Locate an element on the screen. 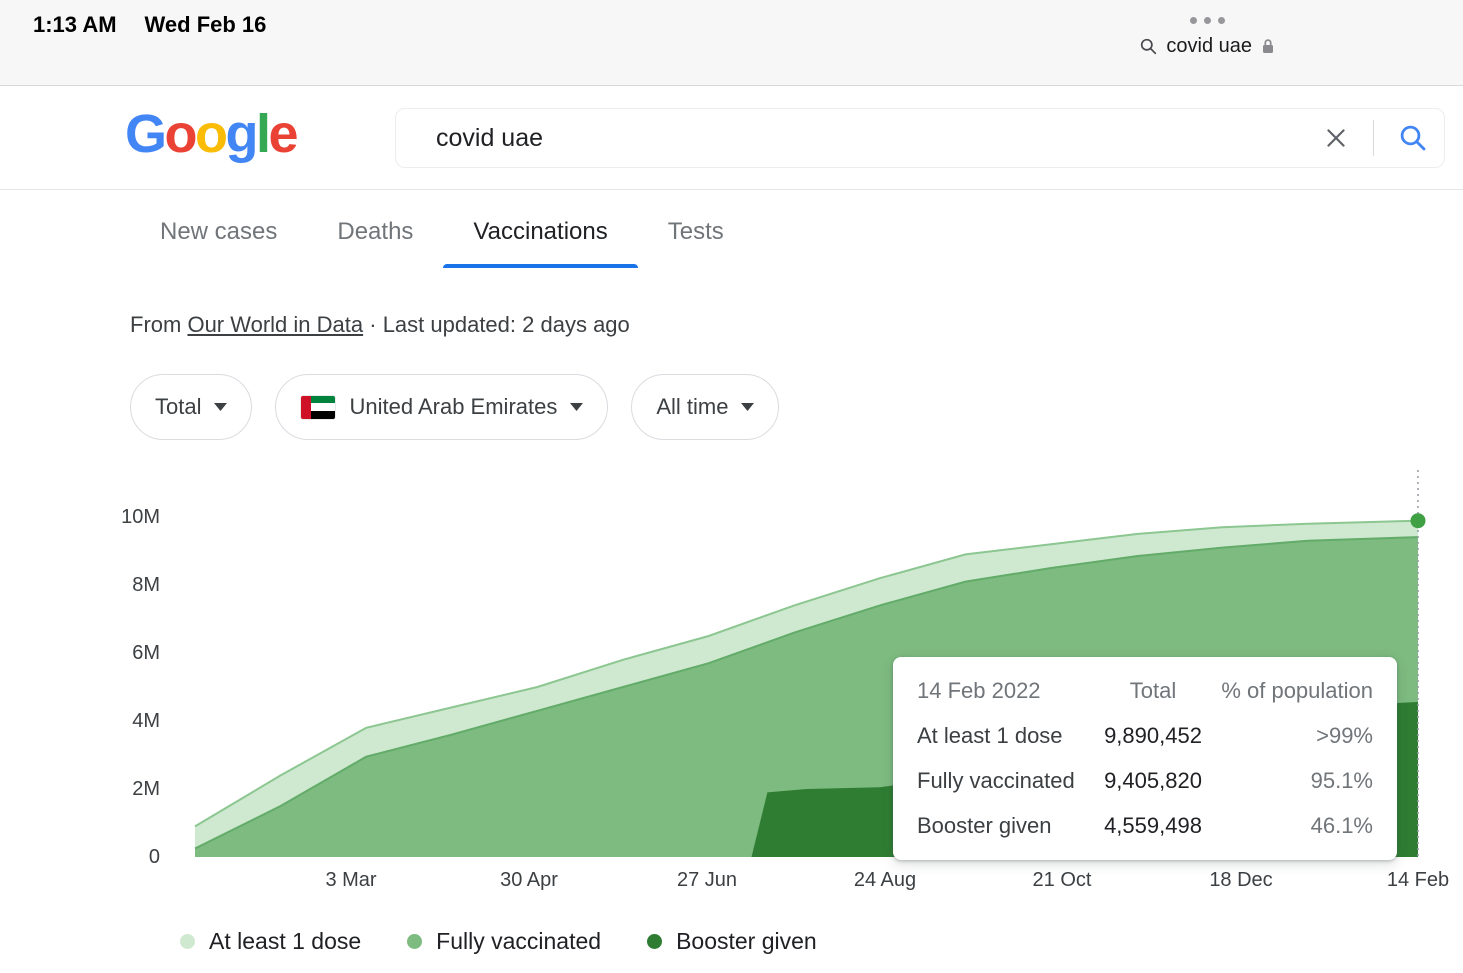 This screenshot has width=1463, height=973. x-axis-label: 14 Feb is located at coordinates (1418, 880).